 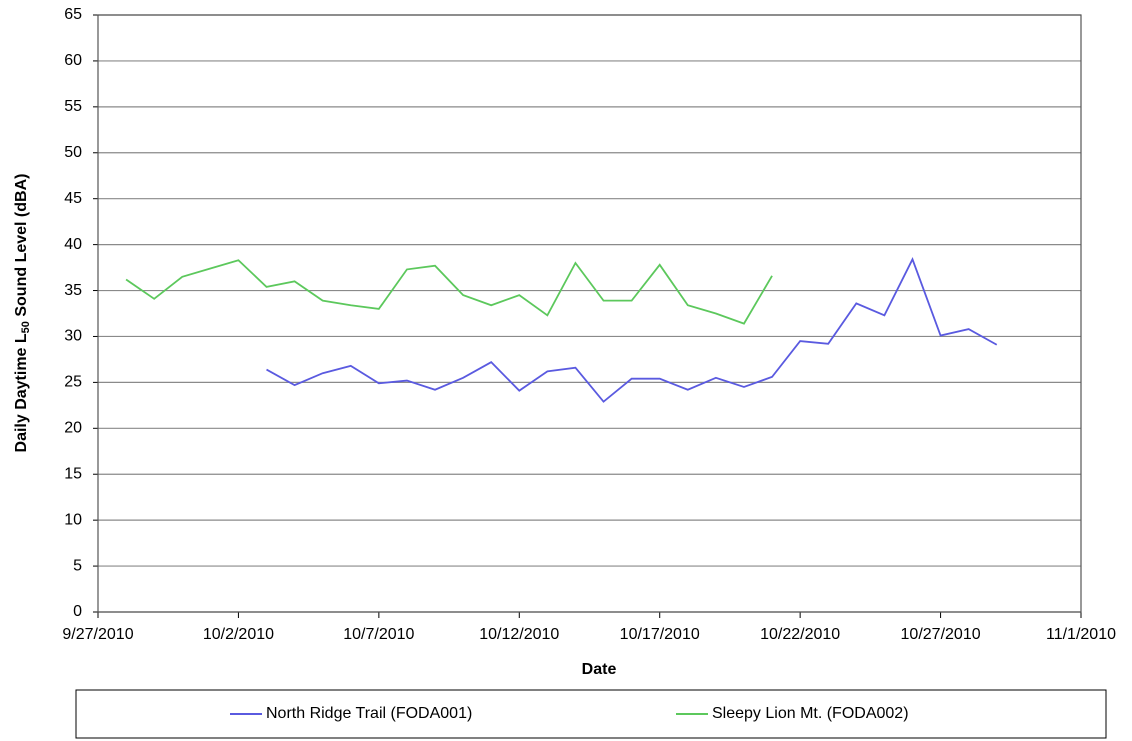 What do you see at coordinates (73, 519) in the screenshot?
I see `y-tick-label: 10` at bounding box center [73, 519].